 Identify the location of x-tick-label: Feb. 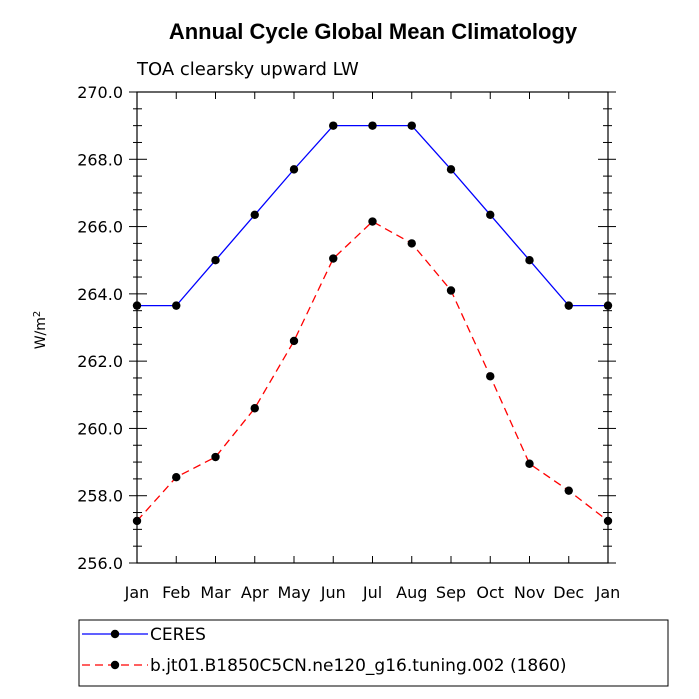
(176, 592).